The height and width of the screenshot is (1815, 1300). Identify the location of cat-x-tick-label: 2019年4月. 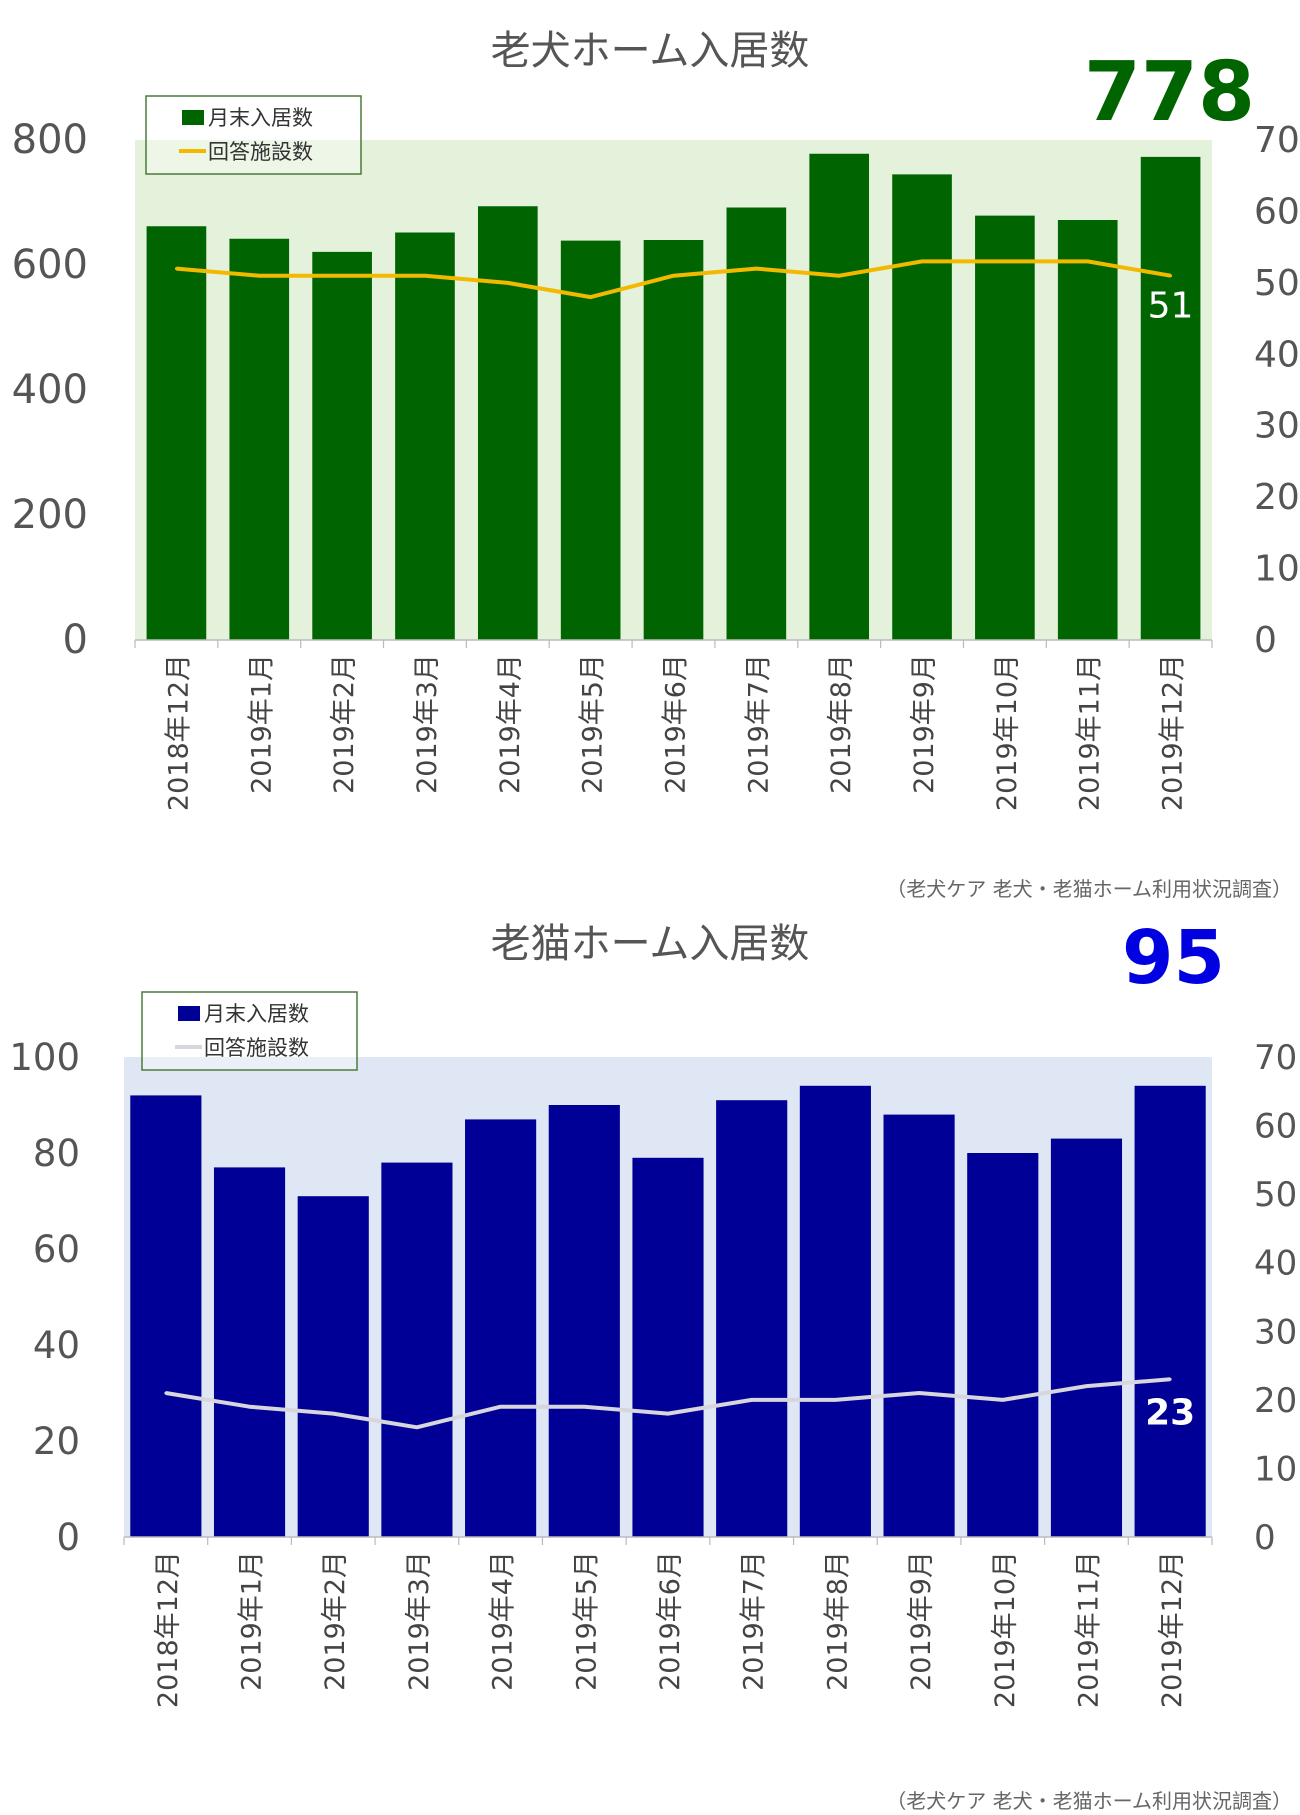
(503, 1621).